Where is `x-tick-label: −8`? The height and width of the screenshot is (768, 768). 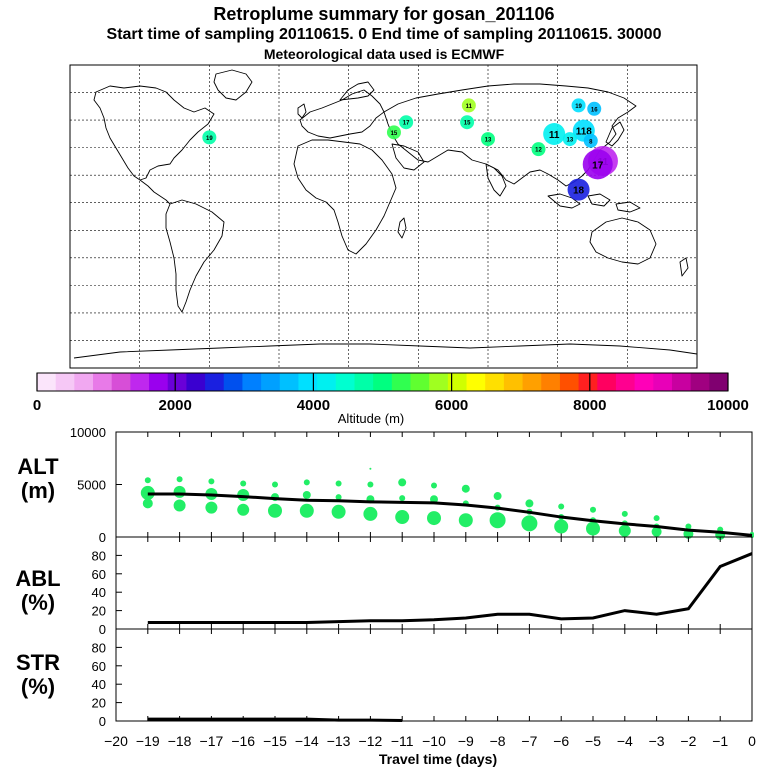 x-tick-label: −8 is located at coordinates (498, 741).